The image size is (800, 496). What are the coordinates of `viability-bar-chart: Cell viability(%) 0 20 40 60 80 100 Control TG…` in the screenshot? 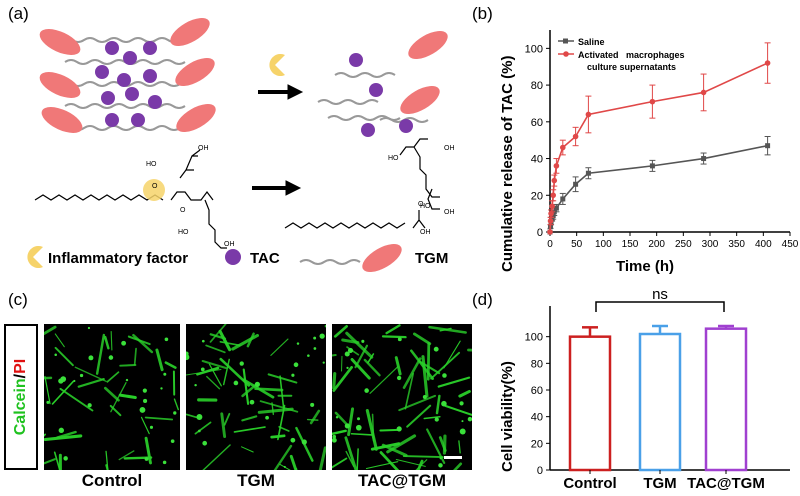 It's located at (644, 391).